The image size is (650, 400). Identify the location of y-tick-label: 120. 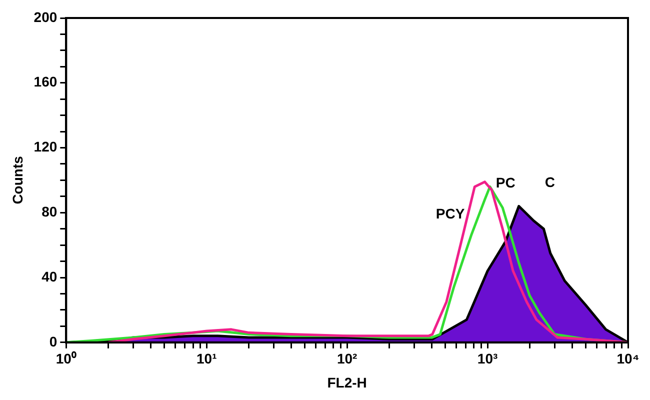
(46, 146).